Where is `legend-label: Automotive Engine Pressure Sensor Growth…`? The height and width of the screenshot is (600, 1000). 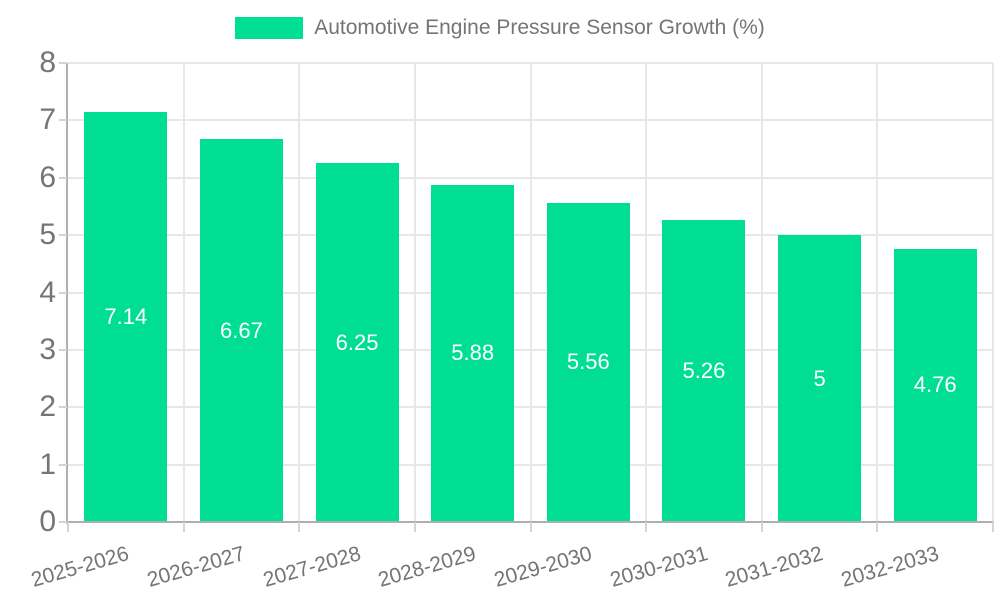
legend-label: Automotive Engine Pressure Sensor Growth… is located at coordinates (539, 27).